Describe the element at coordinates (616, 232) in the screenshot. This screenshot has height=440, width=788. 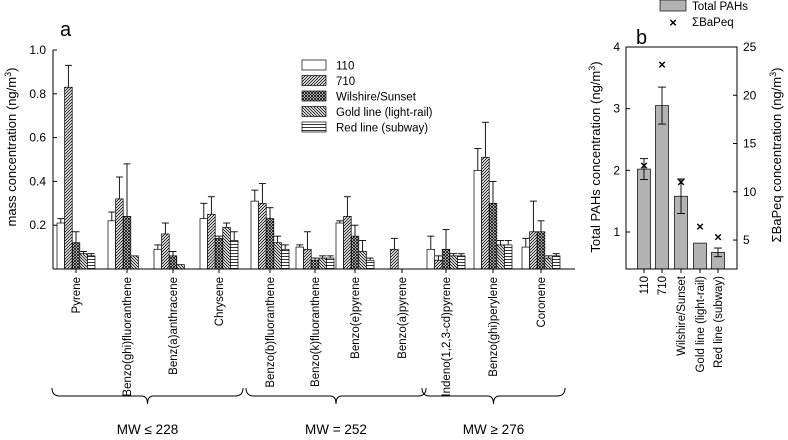
I see `left-tick-label: 1` at that location.